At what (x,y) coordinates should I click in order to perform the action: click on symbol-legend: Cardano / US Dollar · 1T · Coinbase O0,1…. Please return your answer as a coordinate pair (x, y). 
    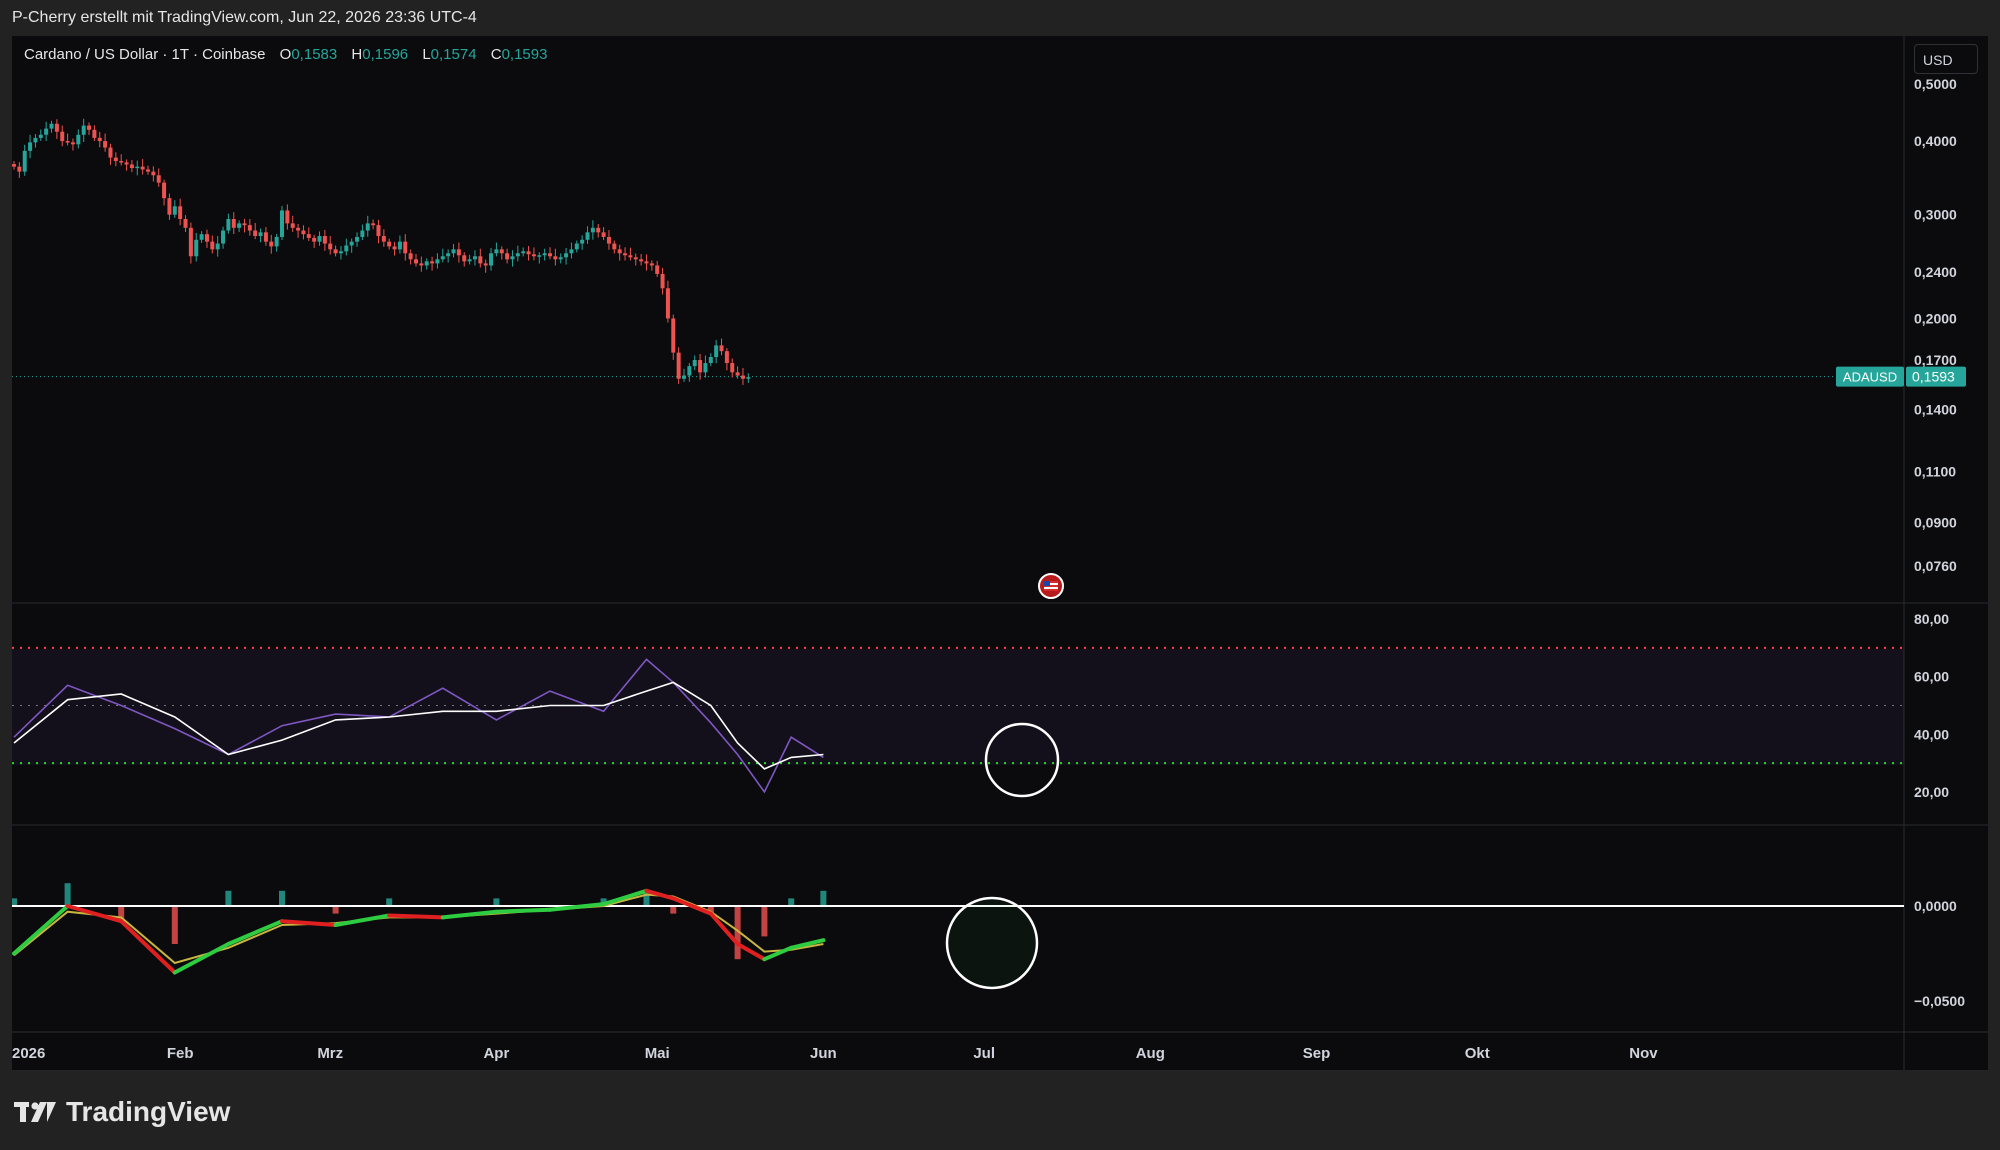
    Looking at the image, I should click on (285, 54).